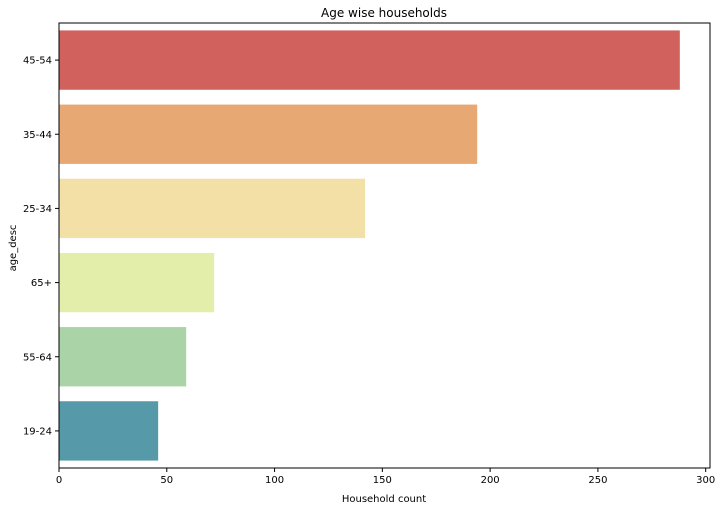 This screenshot has width=722, height=514. Describe the element at coordinates (490, 480) in the screenshot. I see `x-tick-label: 200` at that location.